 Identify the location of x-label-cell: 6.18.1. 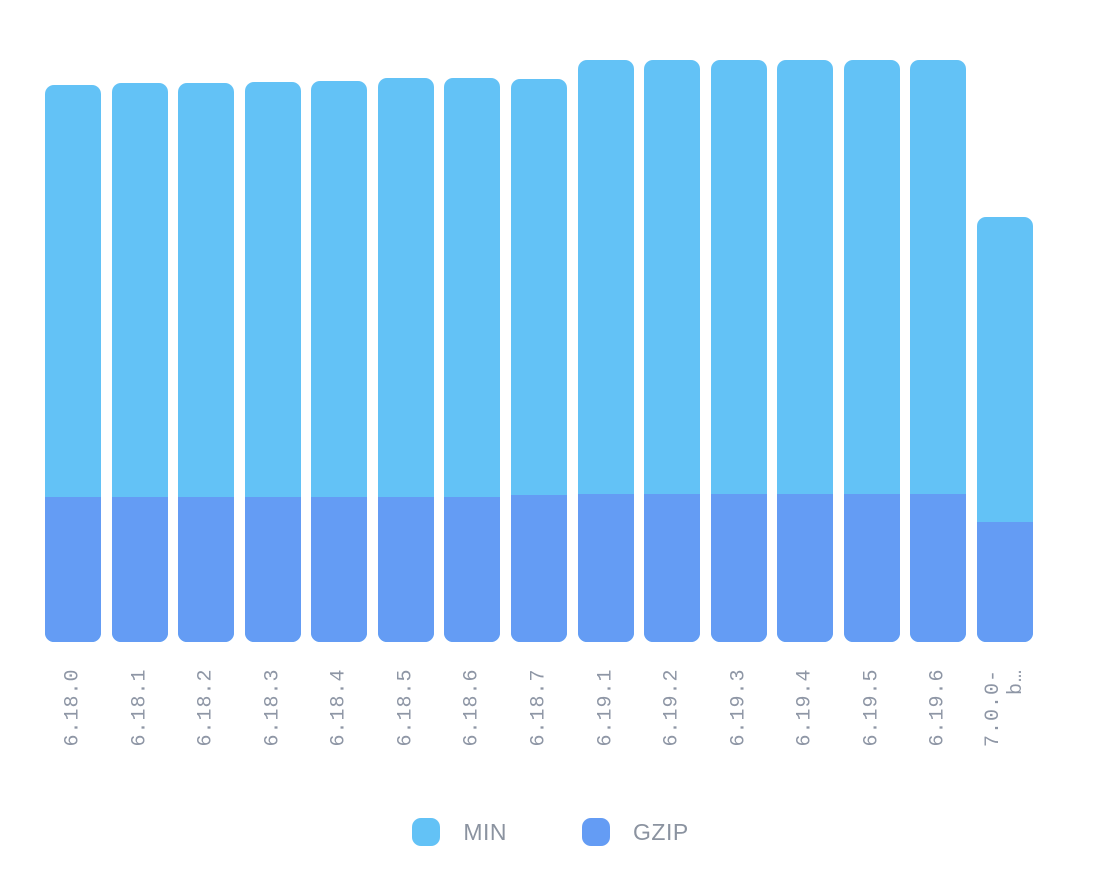
(140, 707).